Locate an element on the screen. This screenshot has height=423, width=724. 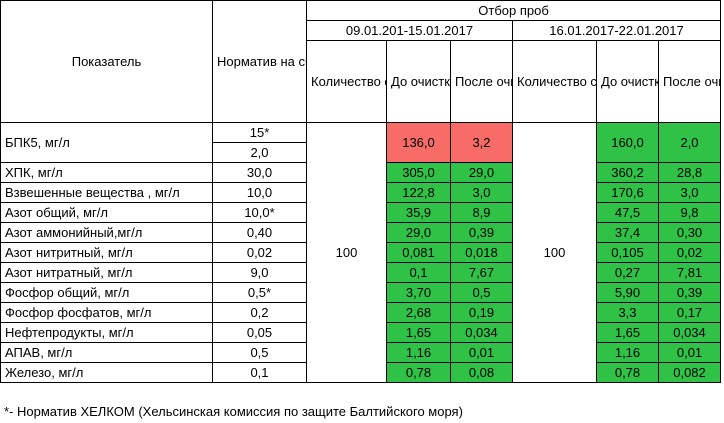
before-value-1: 136,0 is located at coordinates (418, 142).